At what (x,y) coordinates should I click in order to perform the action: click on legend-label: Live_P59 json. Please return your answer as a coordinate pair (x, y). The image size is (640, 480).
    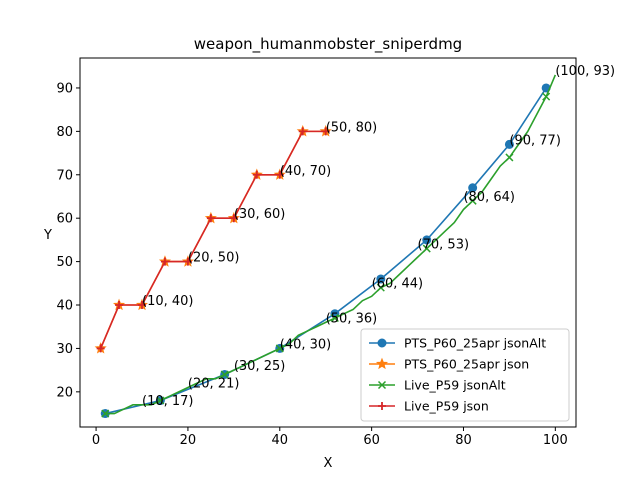
    Looking at the image, I should click on (446, 406).